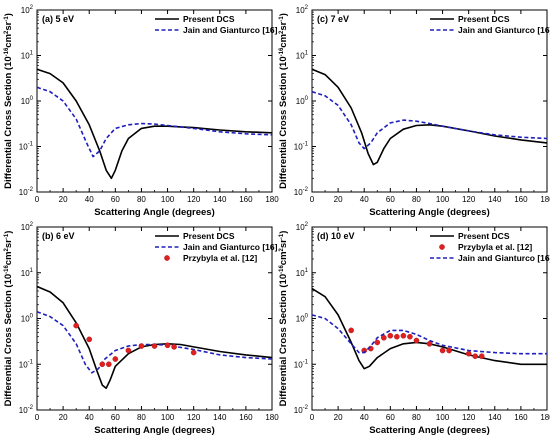 This screenshot has width=550, height=445. Describe the element at coordinates (442, 247) in the screenshot. I see `legend-marker` at that location.